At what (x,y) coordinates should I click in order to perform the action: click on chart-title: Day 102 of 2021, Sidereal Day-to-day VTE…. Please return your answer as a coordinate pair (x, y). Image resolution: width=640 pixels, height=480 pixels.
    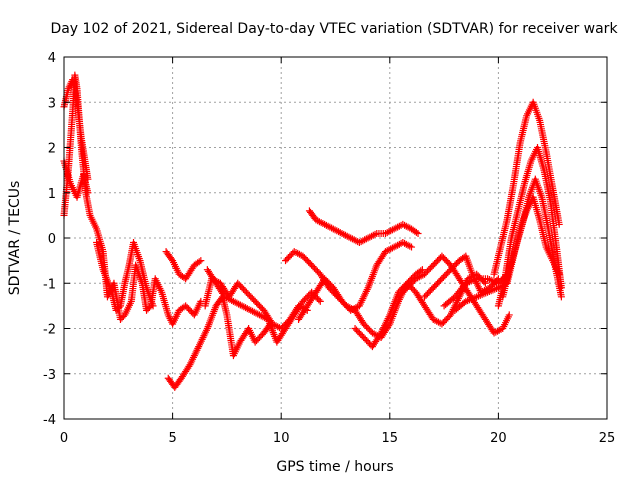
    Looking at the image, I should click on (334, 29).